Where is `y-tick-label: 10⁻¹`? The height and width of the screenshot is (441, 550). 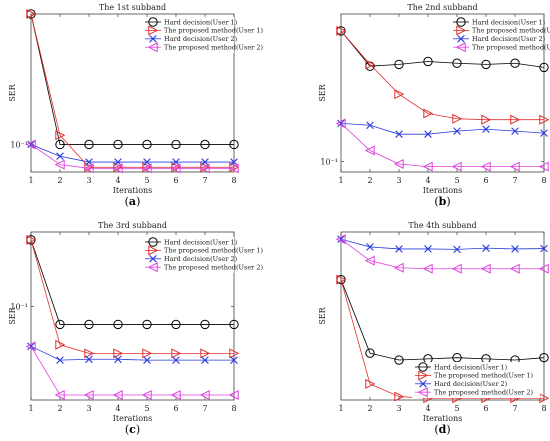
y-tick-label: 10⁻¹ is located at coordinates (19, 144).